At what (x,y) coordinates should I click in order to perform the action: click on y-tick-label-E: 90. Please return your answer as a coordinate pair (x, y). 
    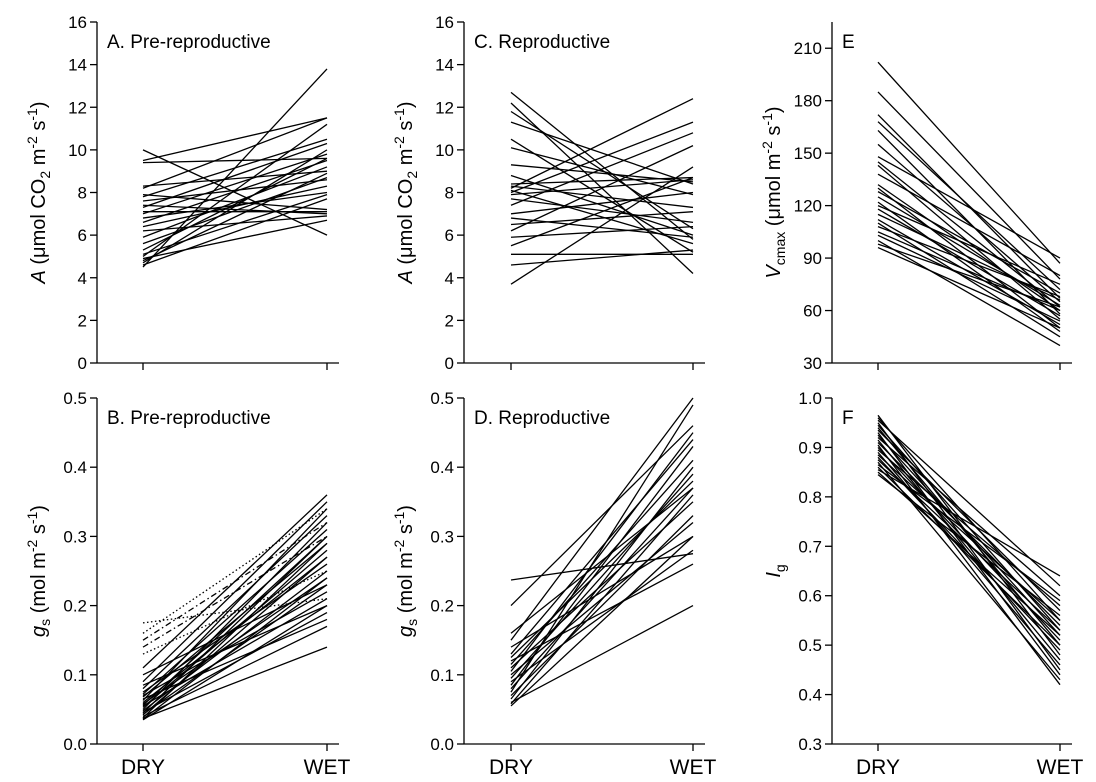
    Looking at the image, I should click on (812, 258).